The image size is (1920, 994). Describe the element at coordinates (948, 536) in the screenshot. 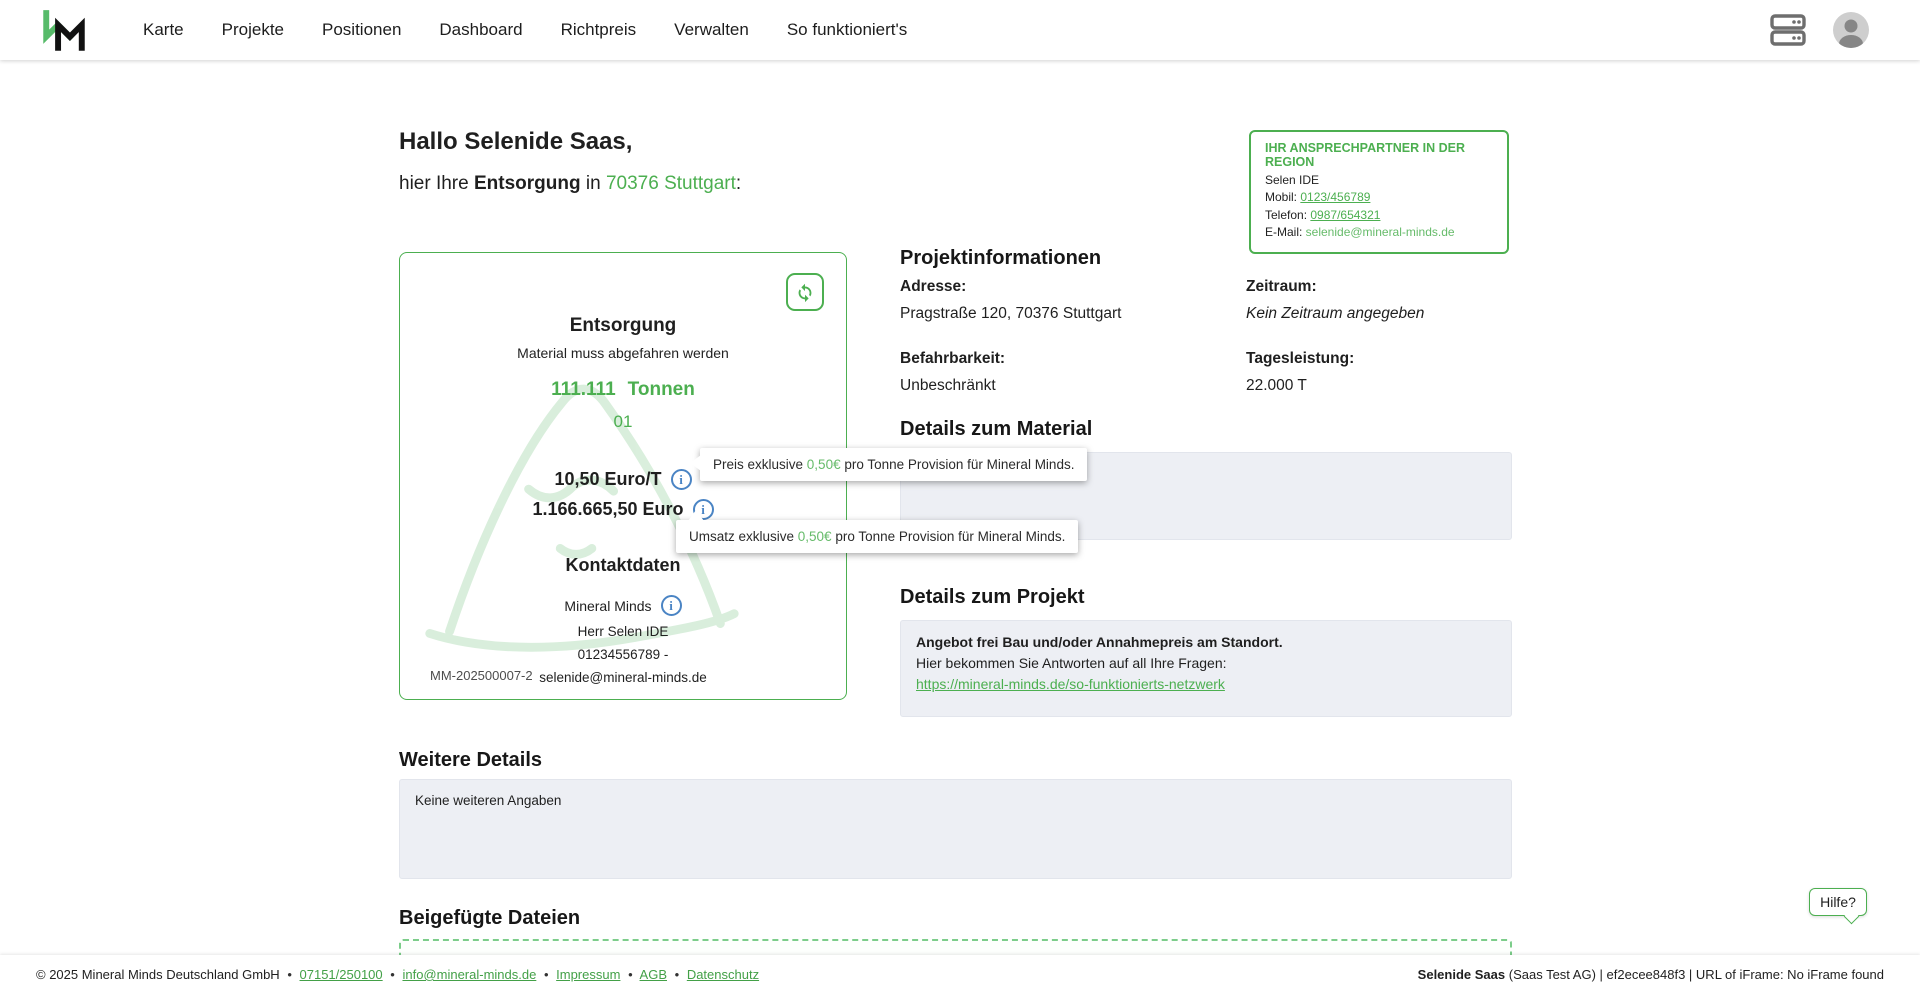

I see `total-tooltip-suffix: pro Tonne Provision für Mineral Minds.` at that location.